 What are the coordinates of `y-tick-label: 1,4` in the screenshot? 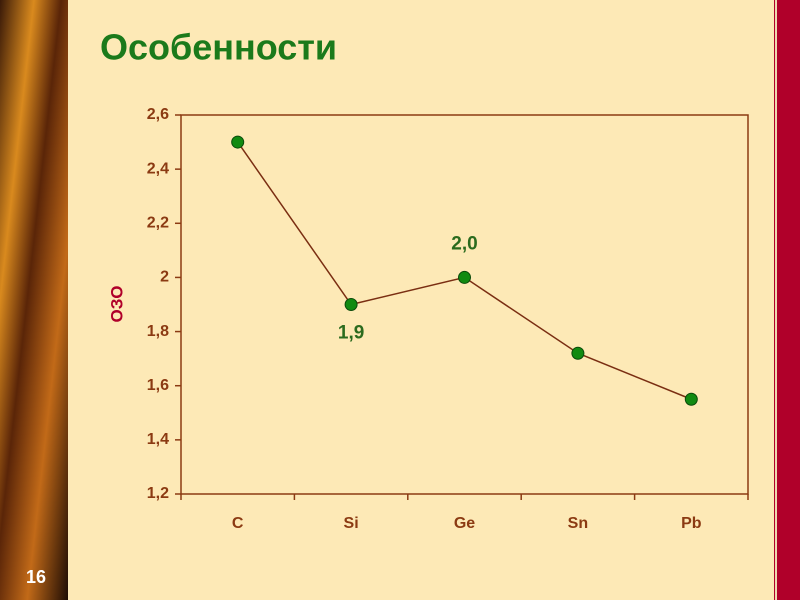 It's located at (158, 439).